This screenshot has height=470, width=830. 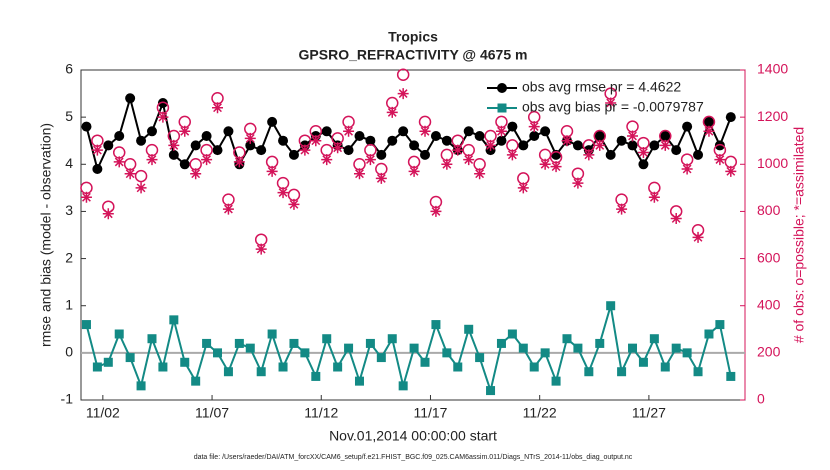 What do you see at coordinates (540, 413) in the screenshot?
I see `x-tick-label: 11/22` at bounding box center [540, 413].